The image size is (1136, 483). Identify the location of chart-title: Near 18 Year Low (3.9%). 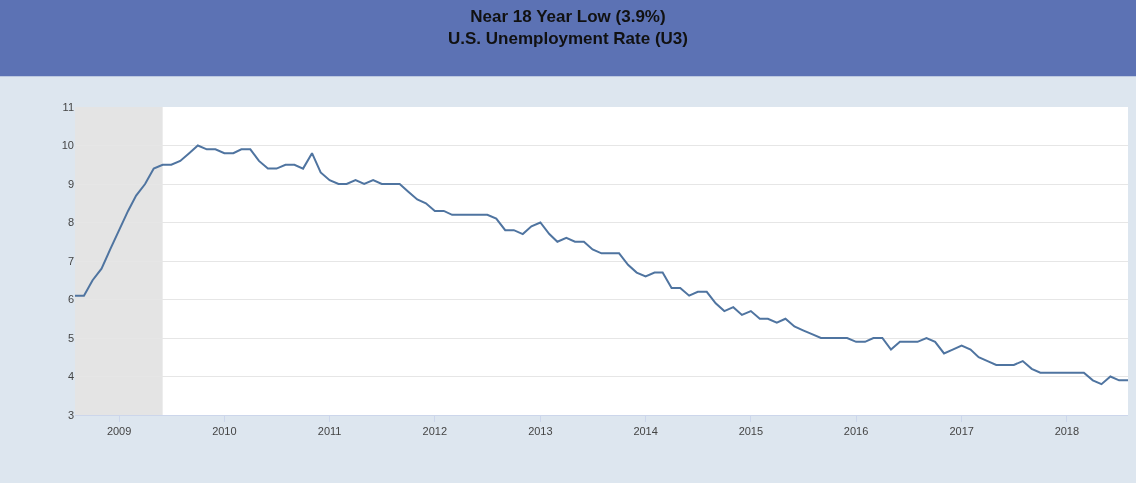
(568, 16).